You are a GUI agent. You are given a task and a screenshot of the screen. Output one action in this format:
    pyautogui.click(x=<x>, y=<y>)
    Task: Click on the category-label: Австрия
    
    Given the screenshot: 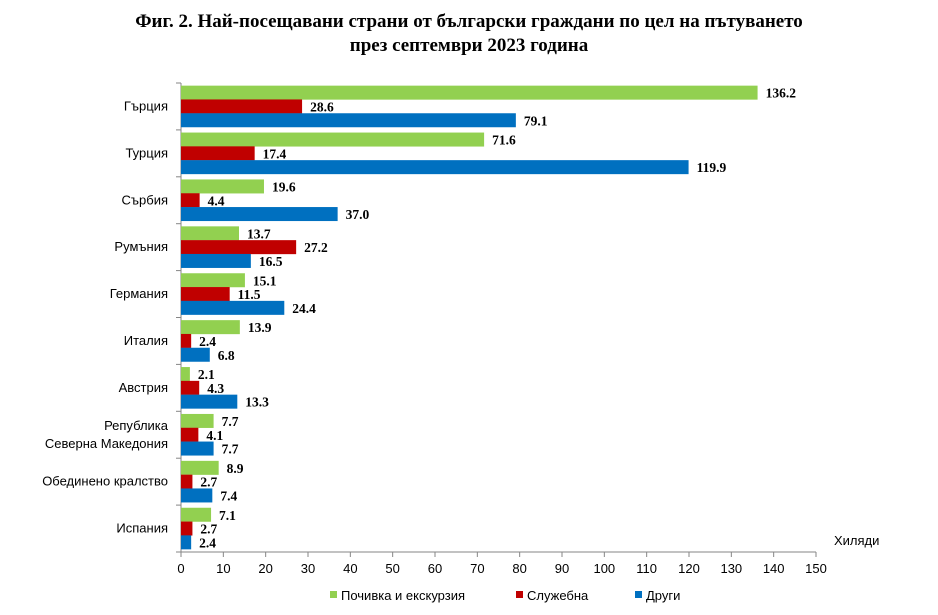 What is the action you would take?
    pyautogui.click(x=143, y=387)
    